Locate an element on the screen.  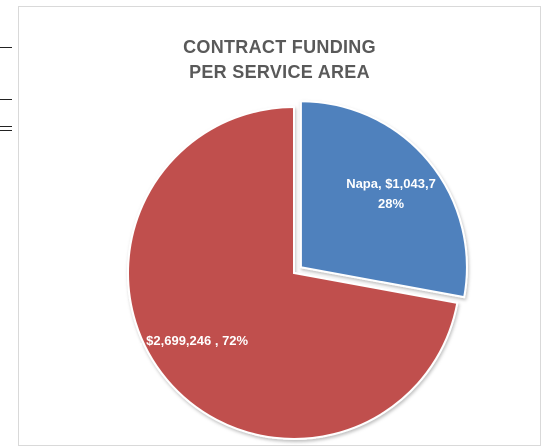
data-label-2-line-1: o, $2,699,246 , 72% is located at coordinates (190, 340).